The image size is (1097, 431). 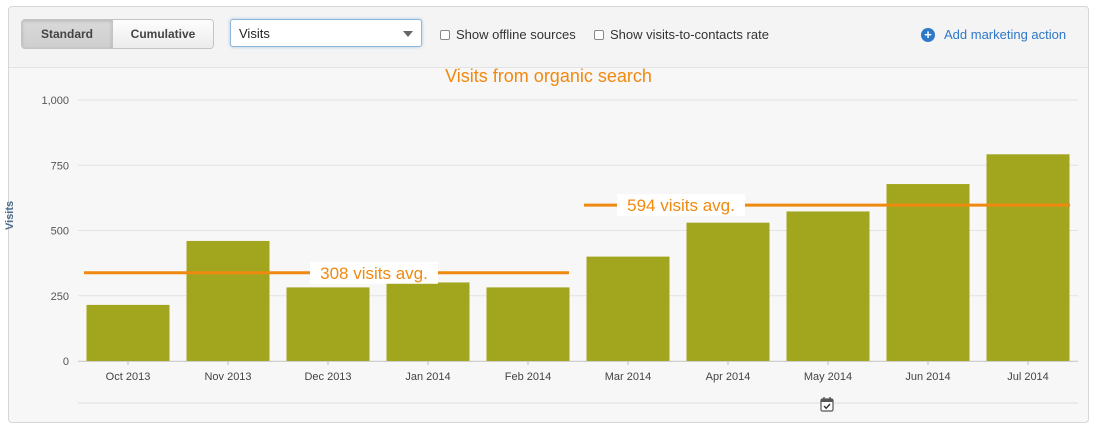 What do you see at coordinates (66, 362) in the screenshot?
I see `y-tick-label: 0` at bounding box center [66, 362].